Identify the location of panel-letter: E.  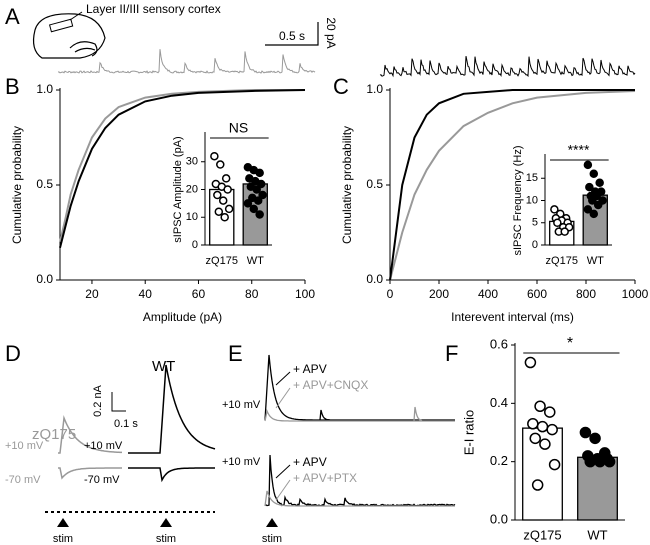
(235, 353).